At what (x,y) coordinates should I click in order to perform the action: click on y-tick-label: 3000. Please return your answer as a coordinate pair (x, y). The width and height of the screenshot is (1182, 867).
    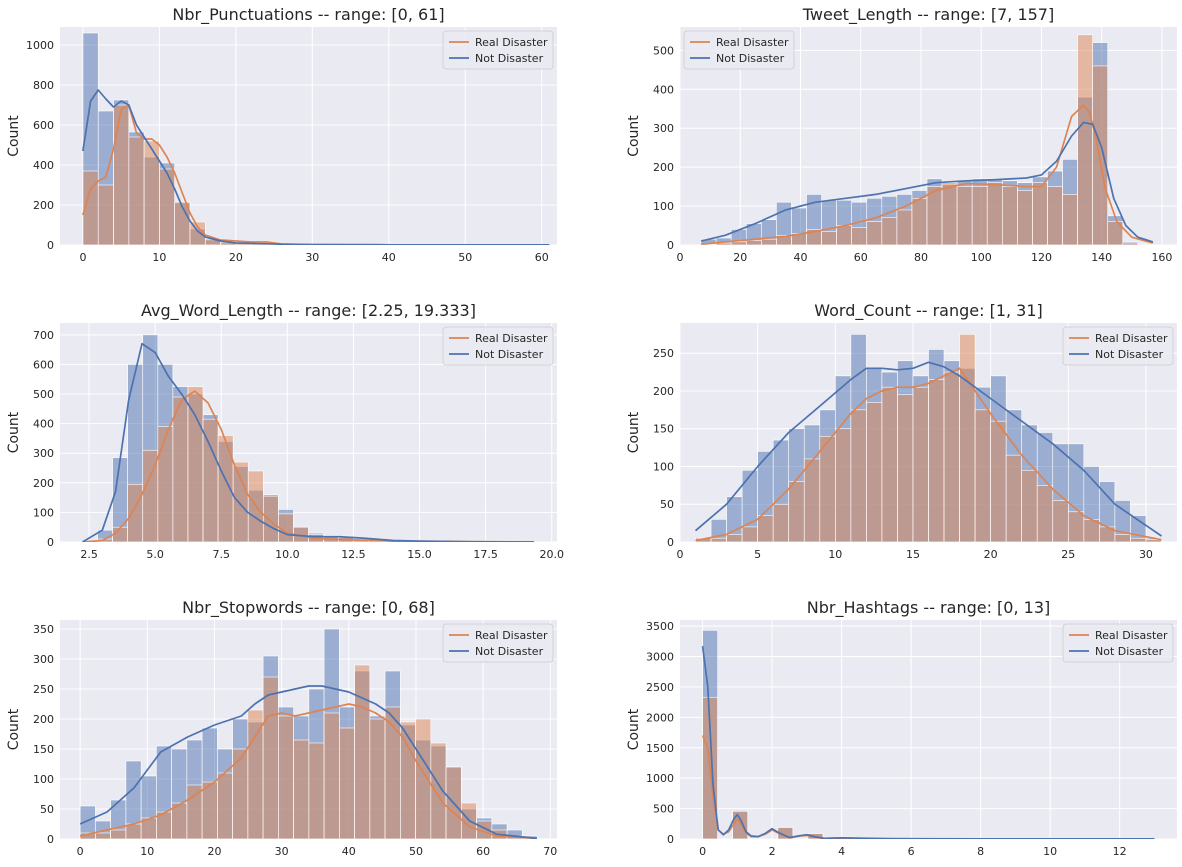
    Looking at the image, I should click on (660, 657).